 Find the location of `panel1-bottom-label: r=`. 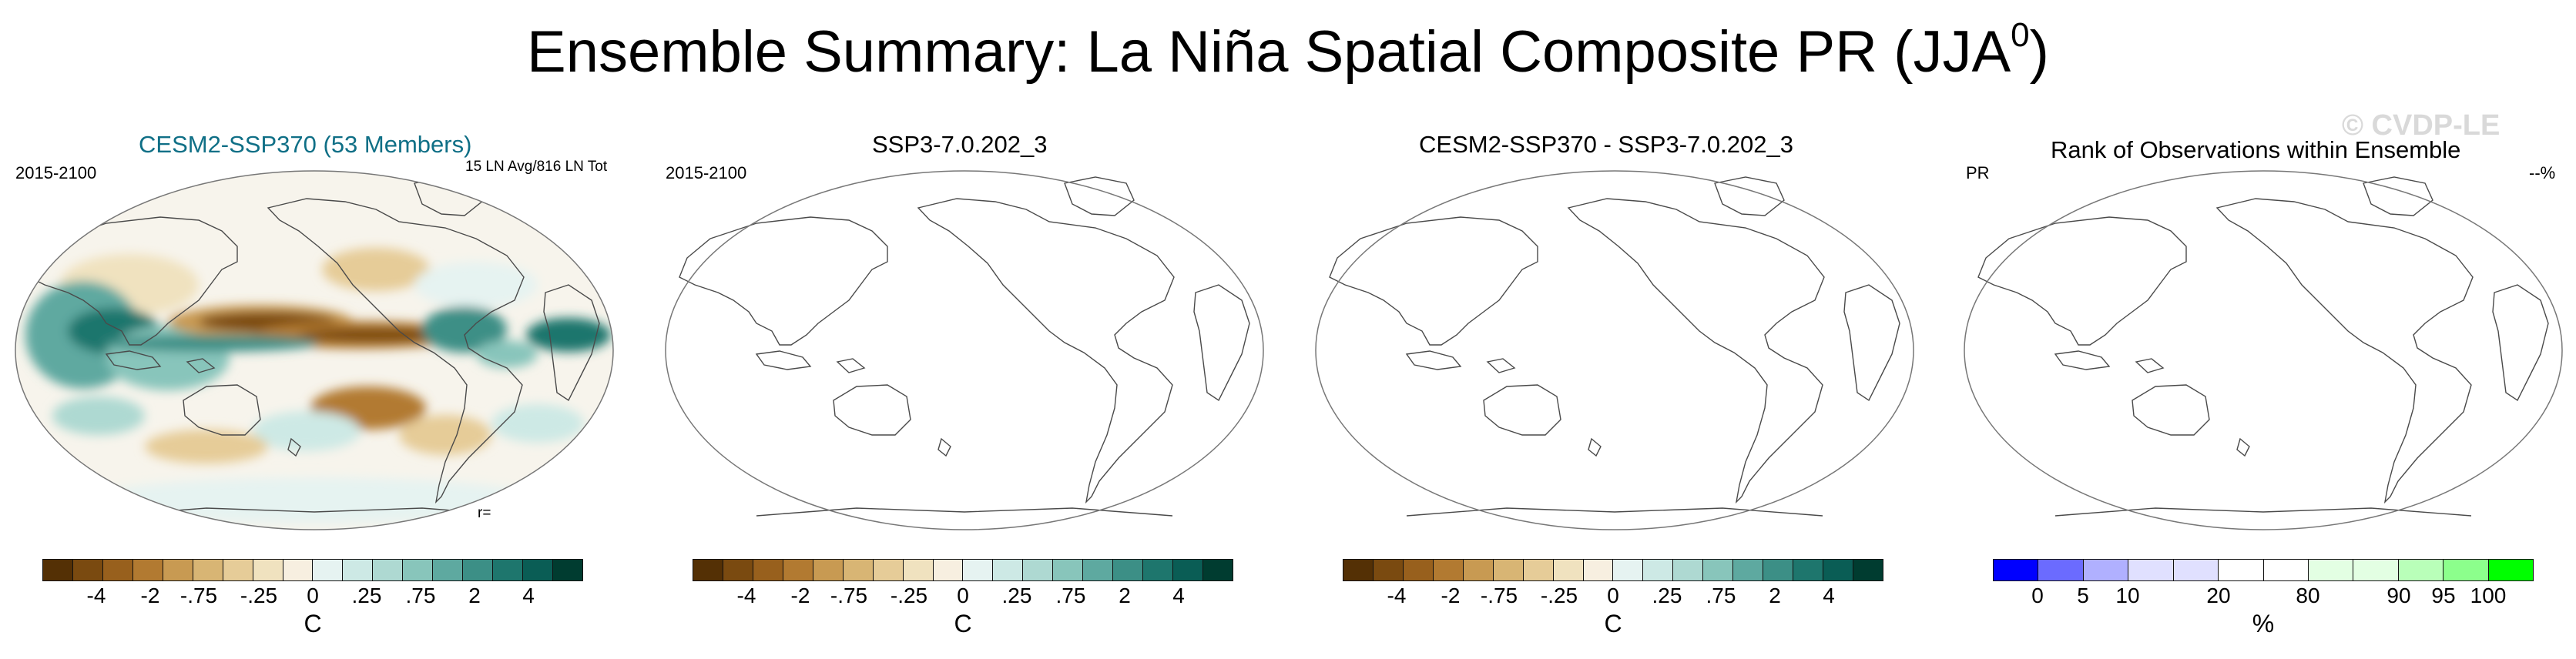

panel1-bottom-label: r= is located at coordinates (484, 513).